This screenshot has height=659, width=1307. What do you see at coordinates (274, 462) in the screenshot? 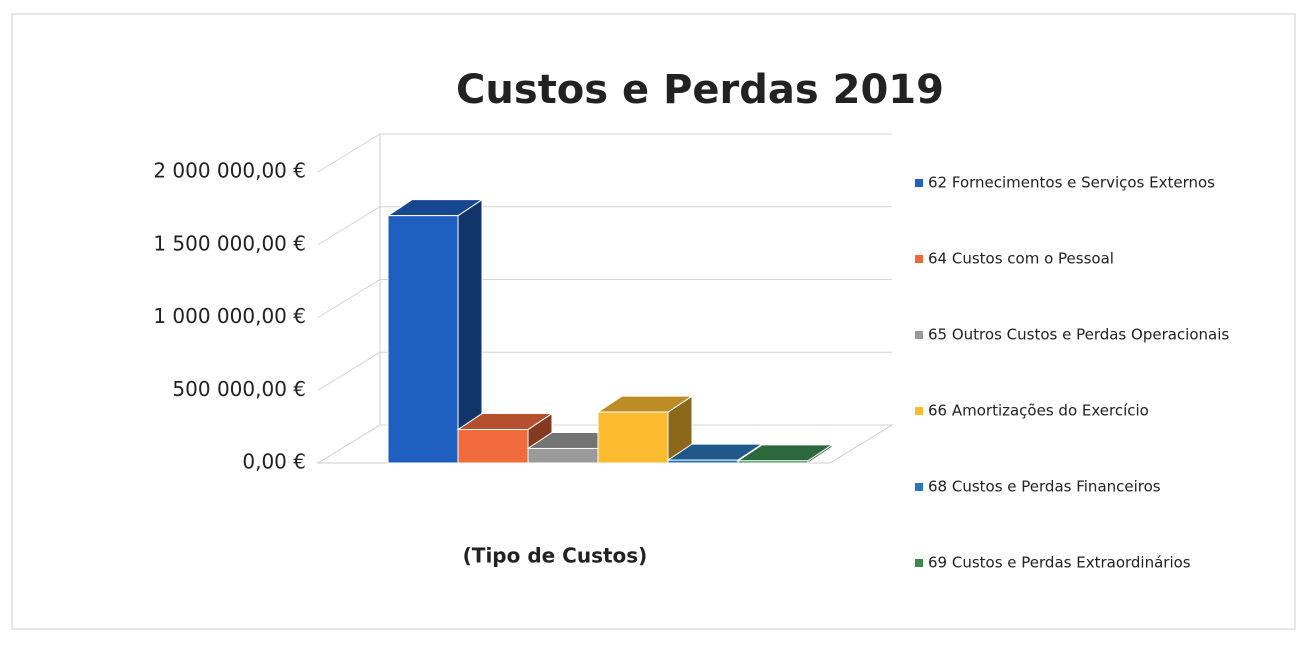
I see `y-tick-label: 0,00 €` at bounding box center [274, 462].